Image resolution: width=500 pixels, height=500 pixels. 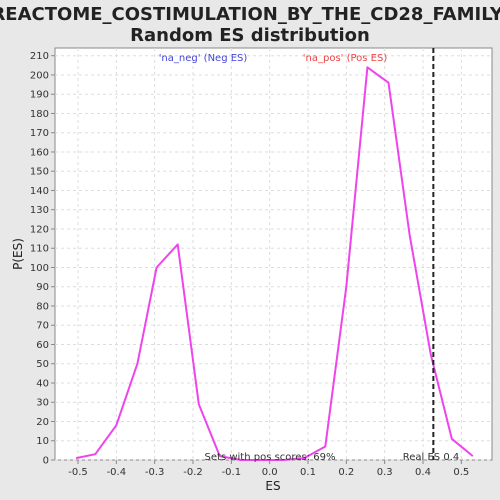 What do you see at coordinates (270, 457) in the screenshot?
I see `pos-scores-annotation: Sets with pos scores: 69%` at bounding box center [270, 457].